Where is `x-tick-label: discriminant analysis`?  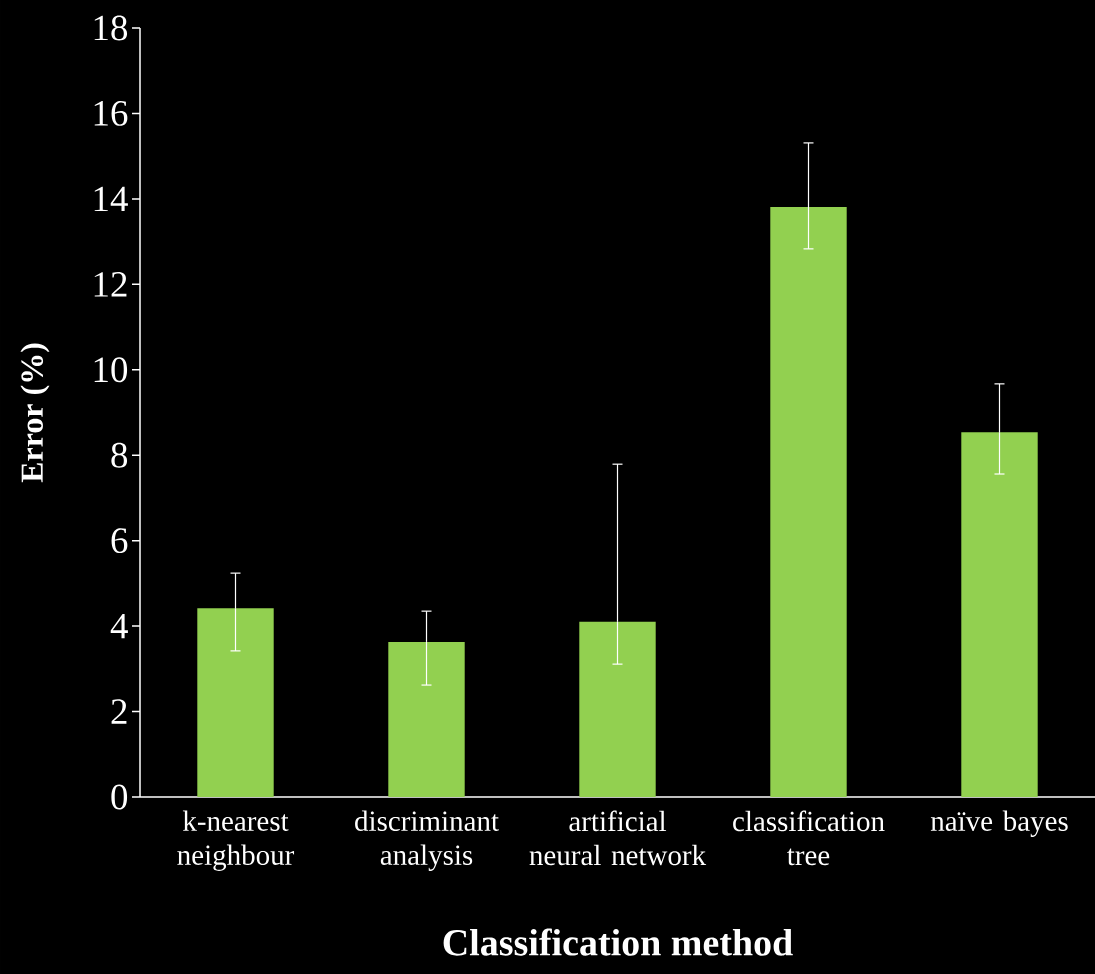
x-tick-label: discriminant analysis is located at coordinates (427, 840).